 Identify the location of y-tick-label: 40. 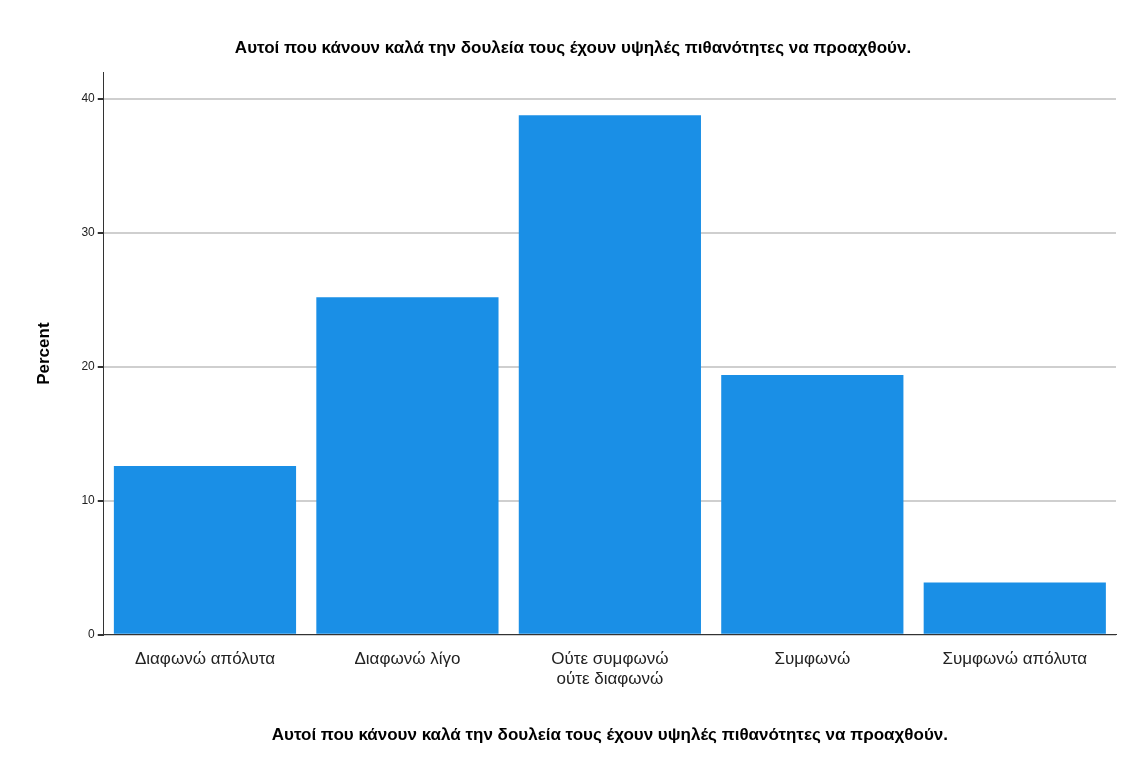
(88, 98).